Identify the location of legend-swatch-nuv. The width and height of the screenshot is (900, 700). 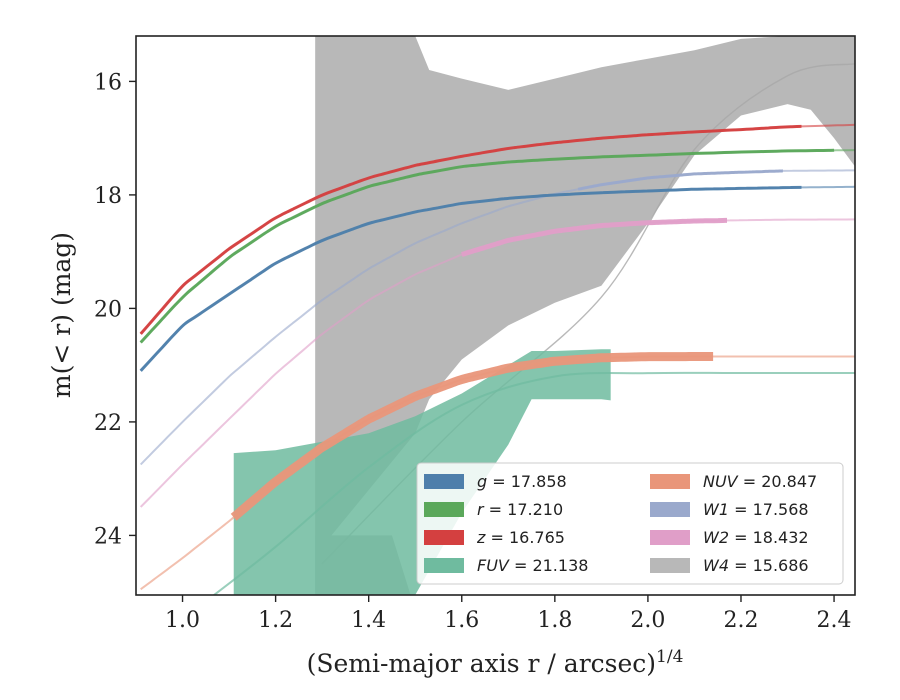
(670, 481).